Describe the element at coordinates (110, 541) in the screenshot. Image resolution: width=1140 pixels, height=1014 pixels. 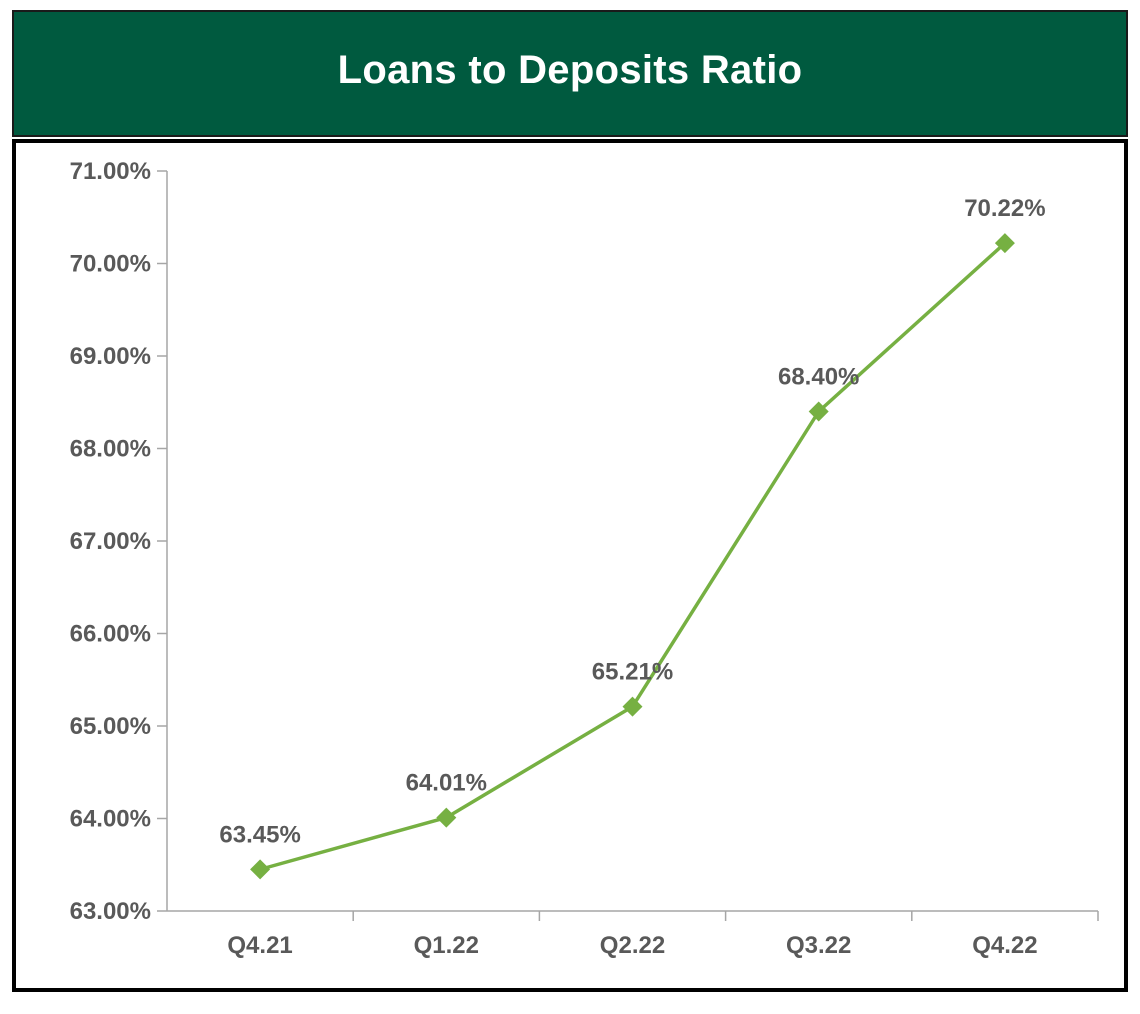
I see `y-tick-label: 67.00%` at that location.